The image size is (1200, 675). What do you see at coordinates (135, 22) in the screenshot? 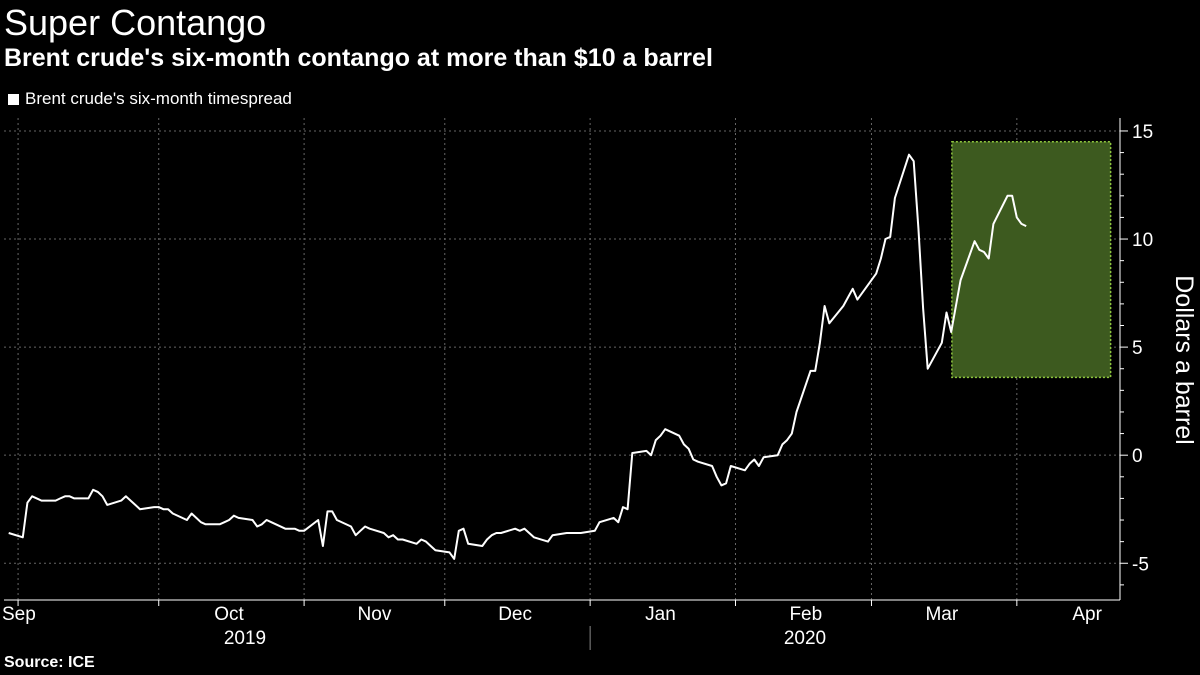
I see `chart-title: Super Contango` at bounding box center [135, 22].